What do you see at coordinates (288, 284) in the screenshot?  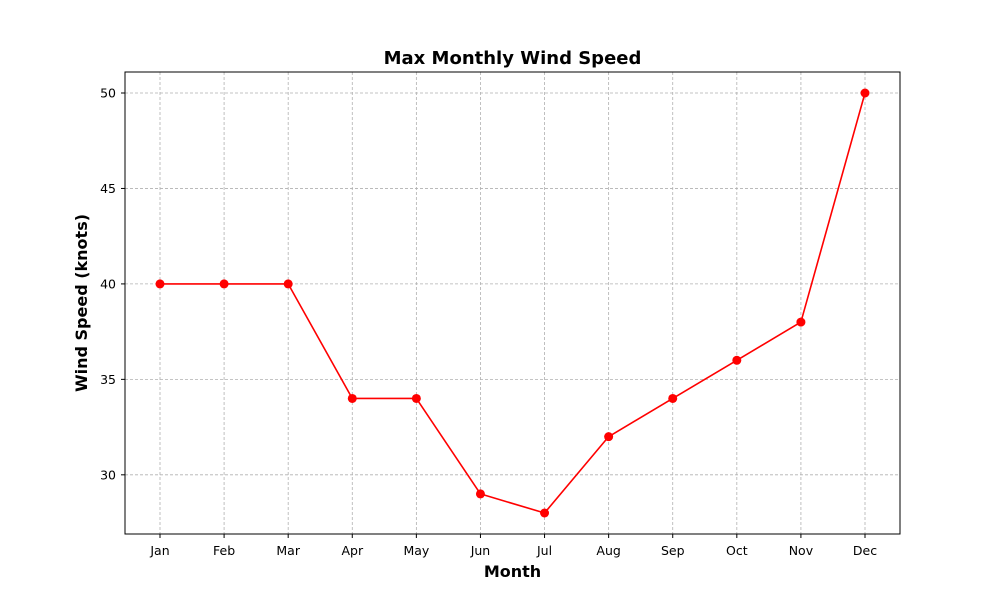 I see `data-point-mar` at bounding box center [288, 284].